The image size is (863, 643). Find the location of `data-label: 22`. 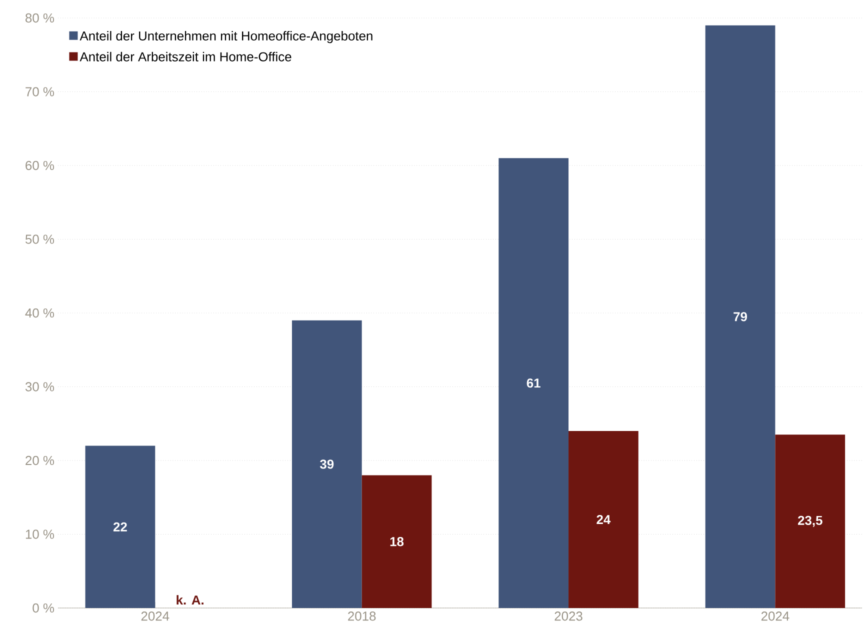

data-label: 22 is located at coordinates (120, 527).